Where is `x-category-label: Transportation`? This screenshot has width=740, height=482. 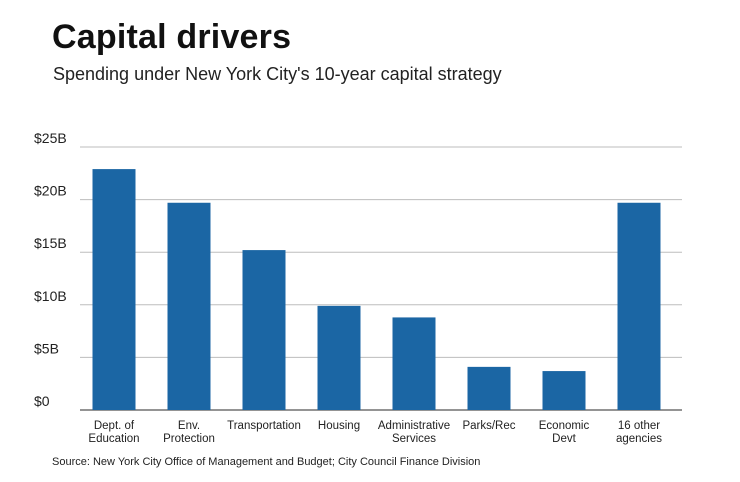 x-category-label: Transportation is located at coordinates (264, 426).